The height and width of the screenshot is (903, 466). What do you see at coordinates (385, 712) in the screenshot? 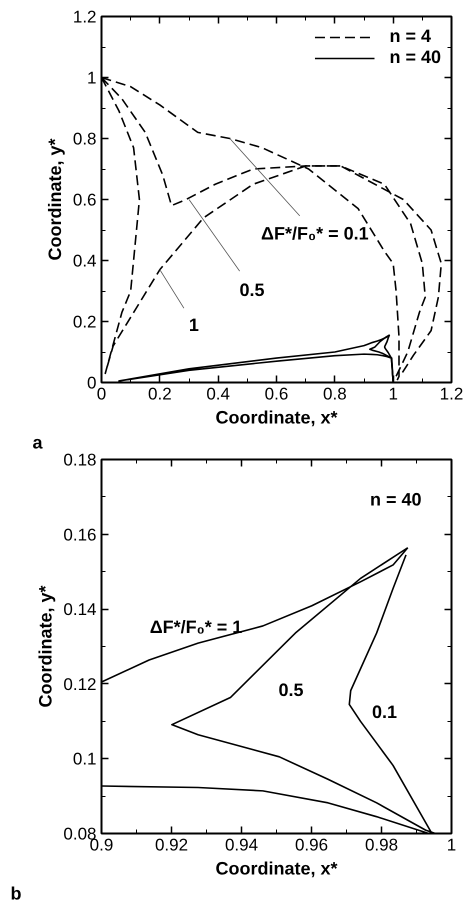
I see `annotation: 0.1` at bounding box center [385, 712].